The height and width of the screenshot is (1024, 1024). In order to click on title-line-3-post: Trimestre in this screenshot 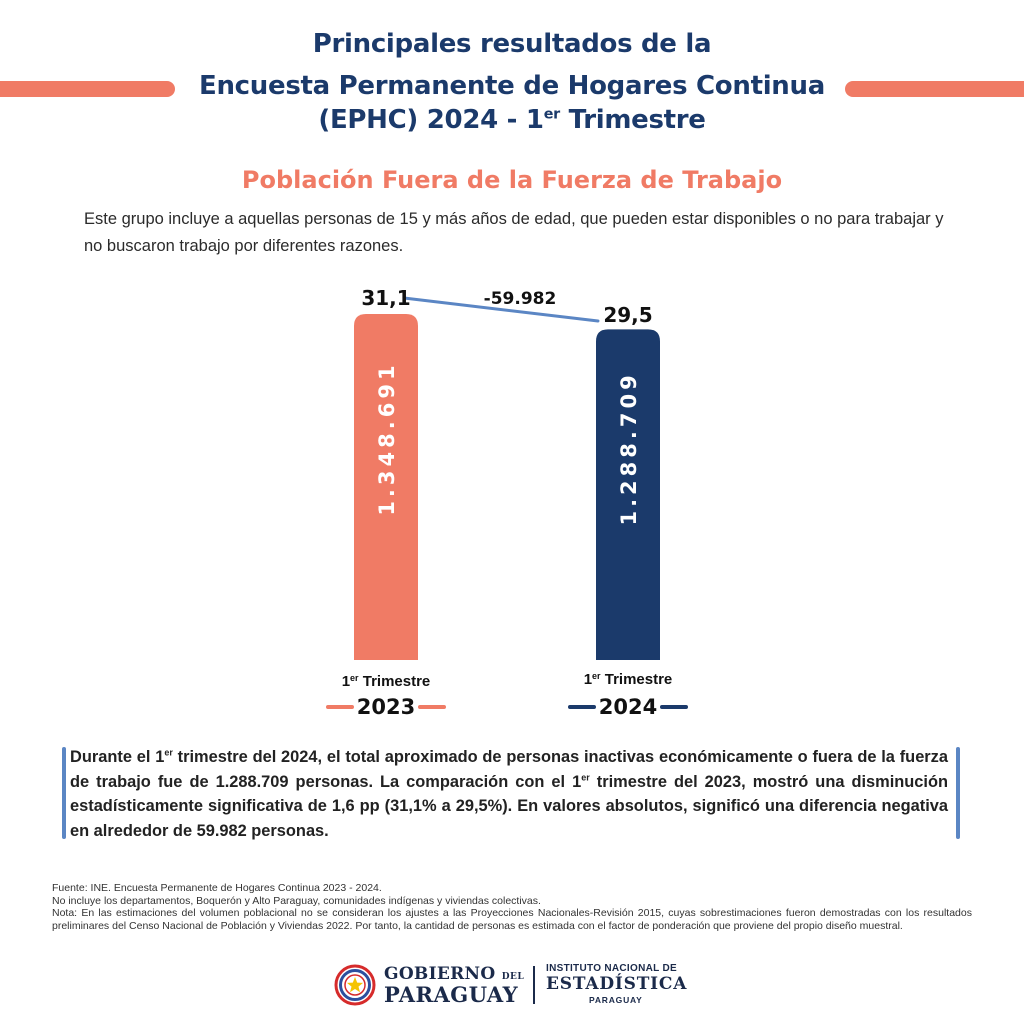, I will do `click(632, 120)`.